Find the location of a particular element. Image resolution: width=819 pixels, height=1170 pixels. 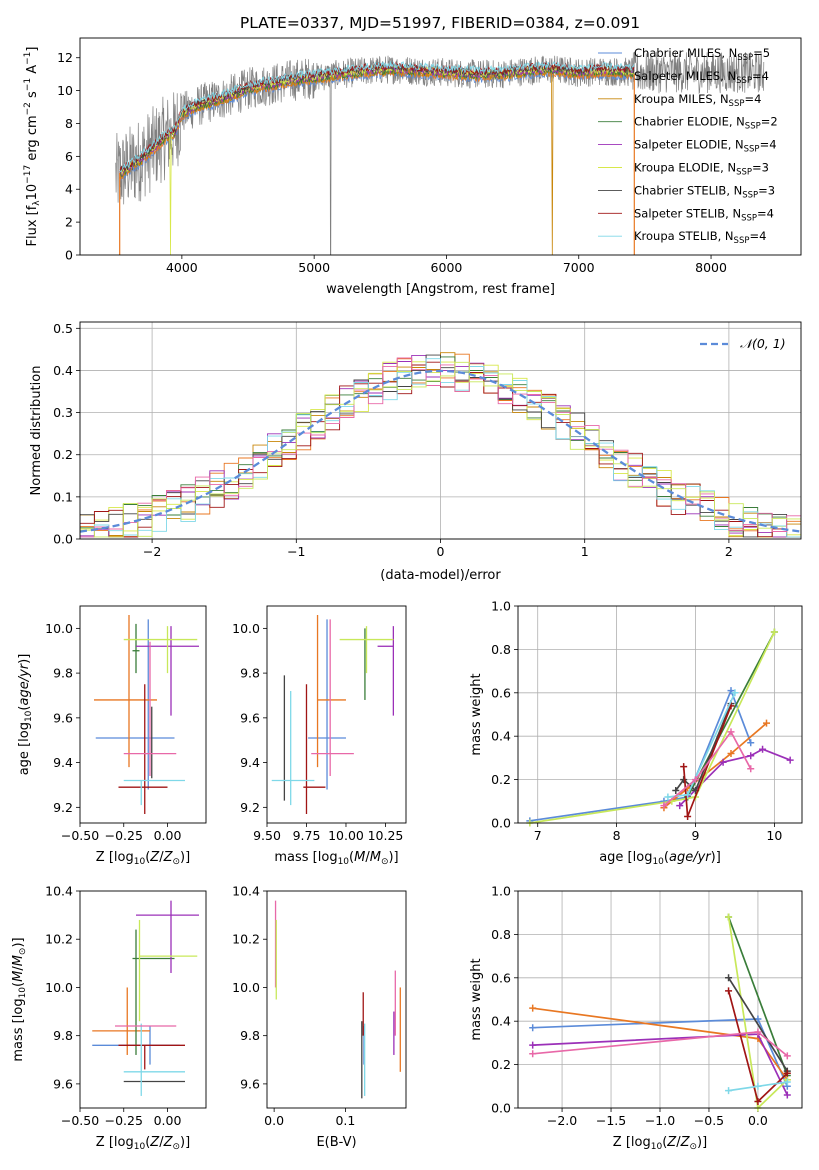

label-part: mass [ is located at coordinates (18, 1039).